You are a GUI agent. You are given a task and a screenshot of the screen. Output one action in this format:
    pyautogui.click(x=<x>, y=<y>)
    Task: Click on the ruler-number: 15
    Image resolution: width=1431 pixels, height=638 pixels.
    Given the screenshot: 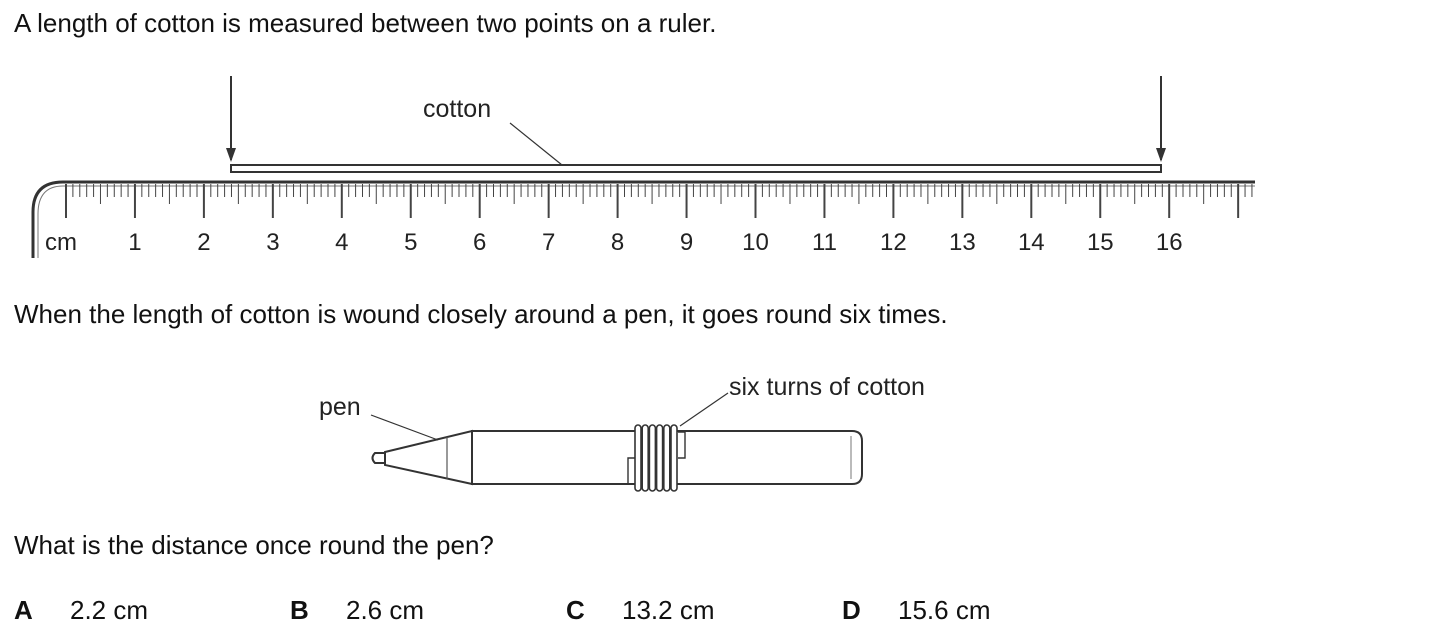 What is the action you would take?
    pyautogui.click(x=1100, y=242)
    